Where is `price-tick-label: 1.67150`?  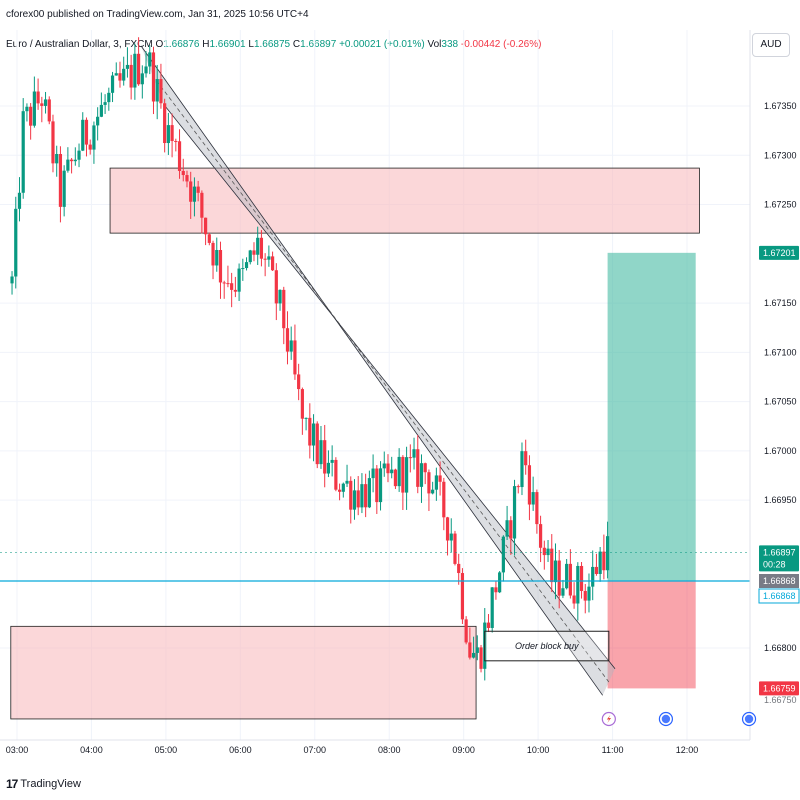 price-tick-label: 1.67150 is located at coordinates (780, 303).